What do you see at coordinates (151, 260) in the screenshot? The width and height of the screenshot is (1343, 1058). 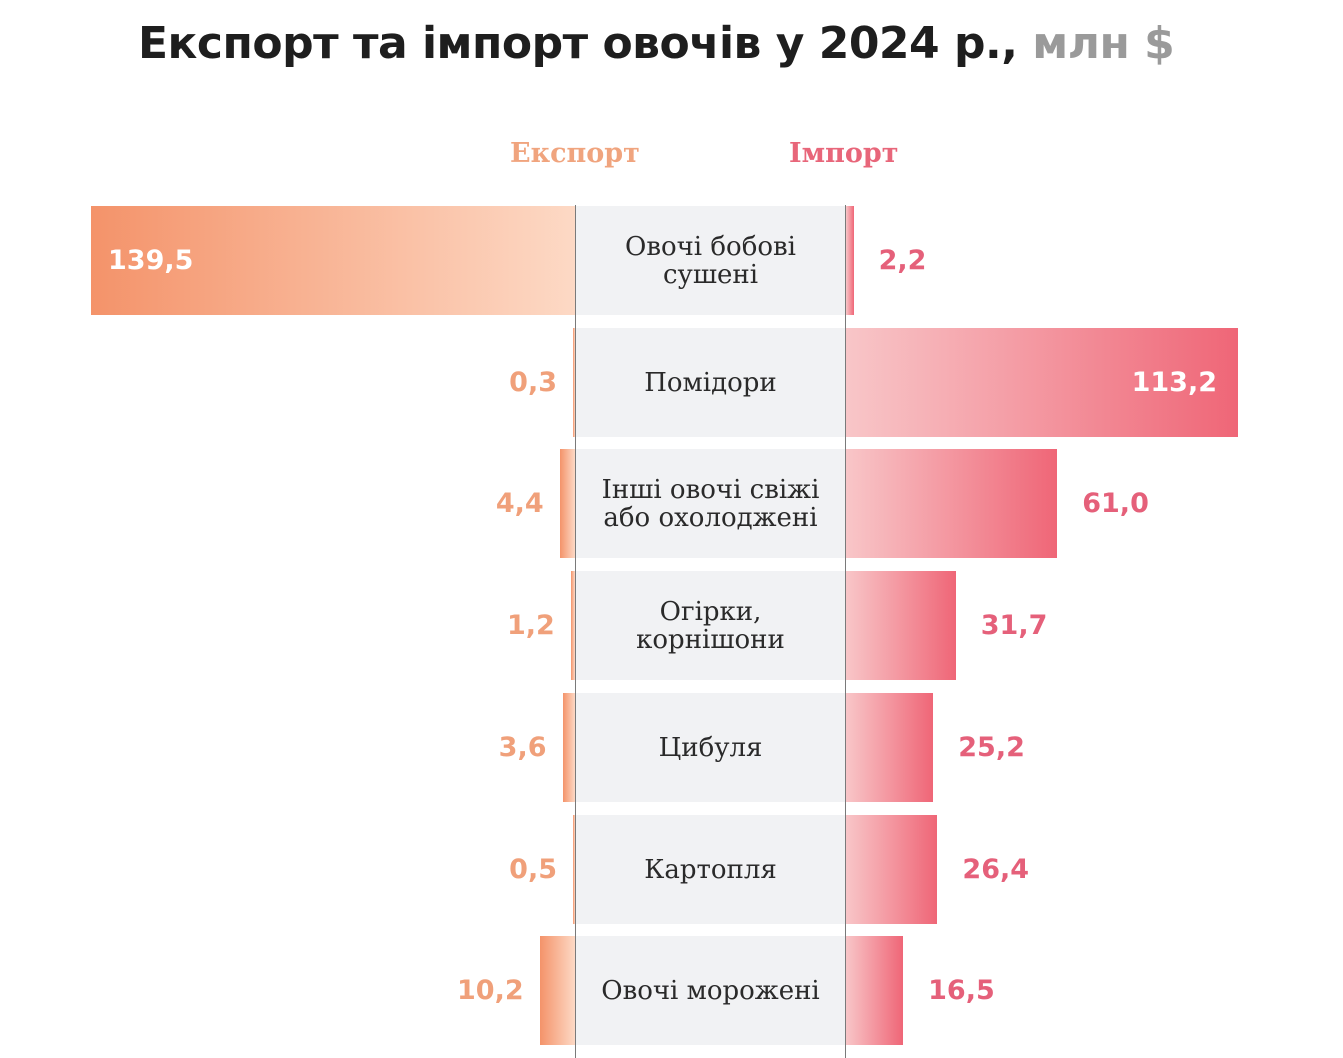 I see `export-value-label: 139,5` at bounding box center [151, 260].